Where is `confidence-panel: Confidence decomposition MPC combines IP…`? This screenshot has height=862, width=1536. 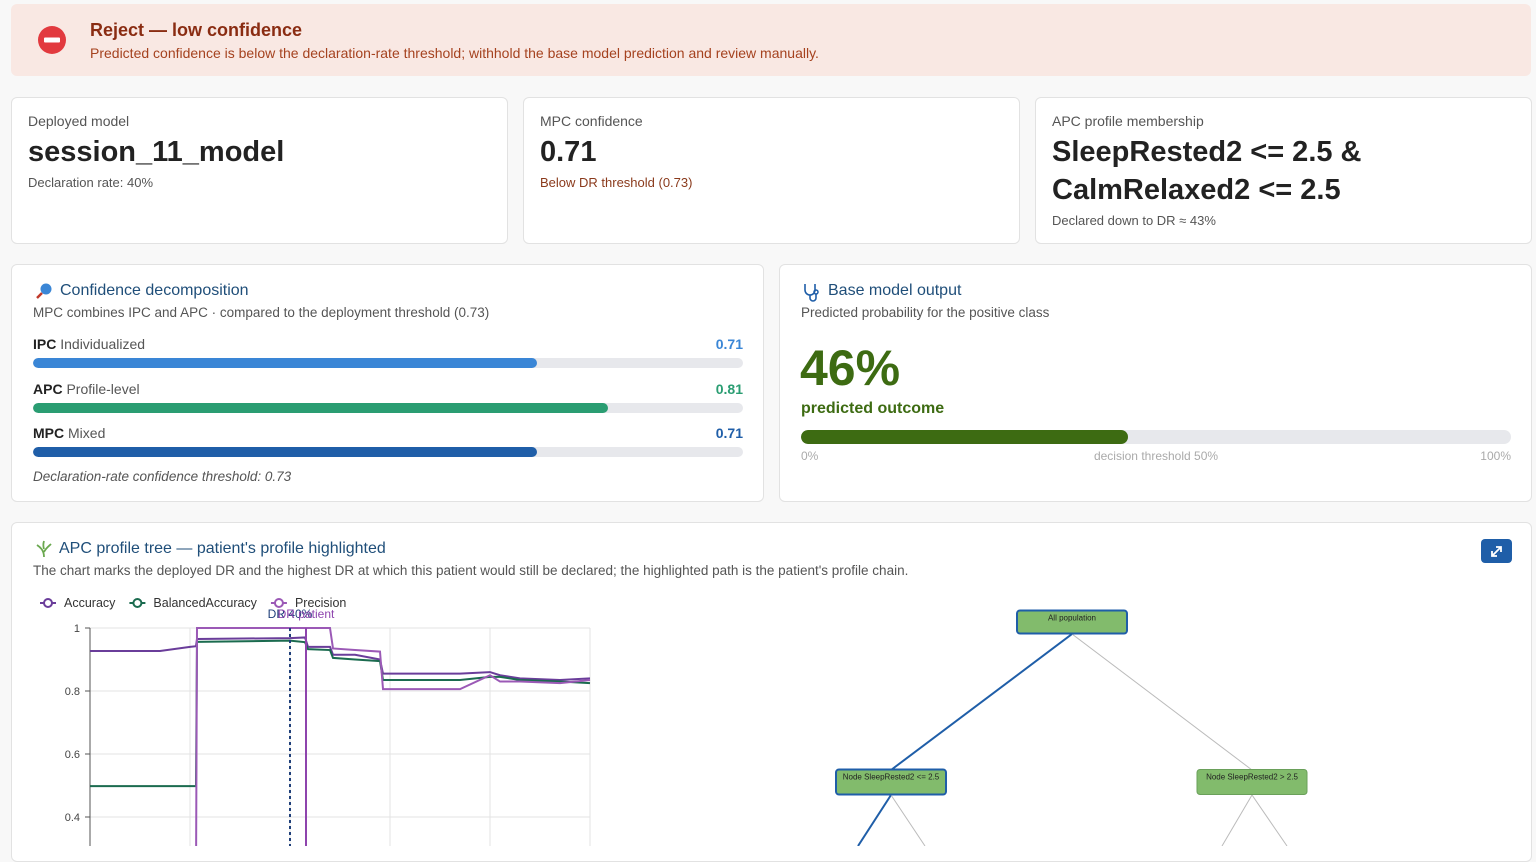 confidence-panel: Confidence decomposition MPC combines IP… is located at coordinates (387, 383).